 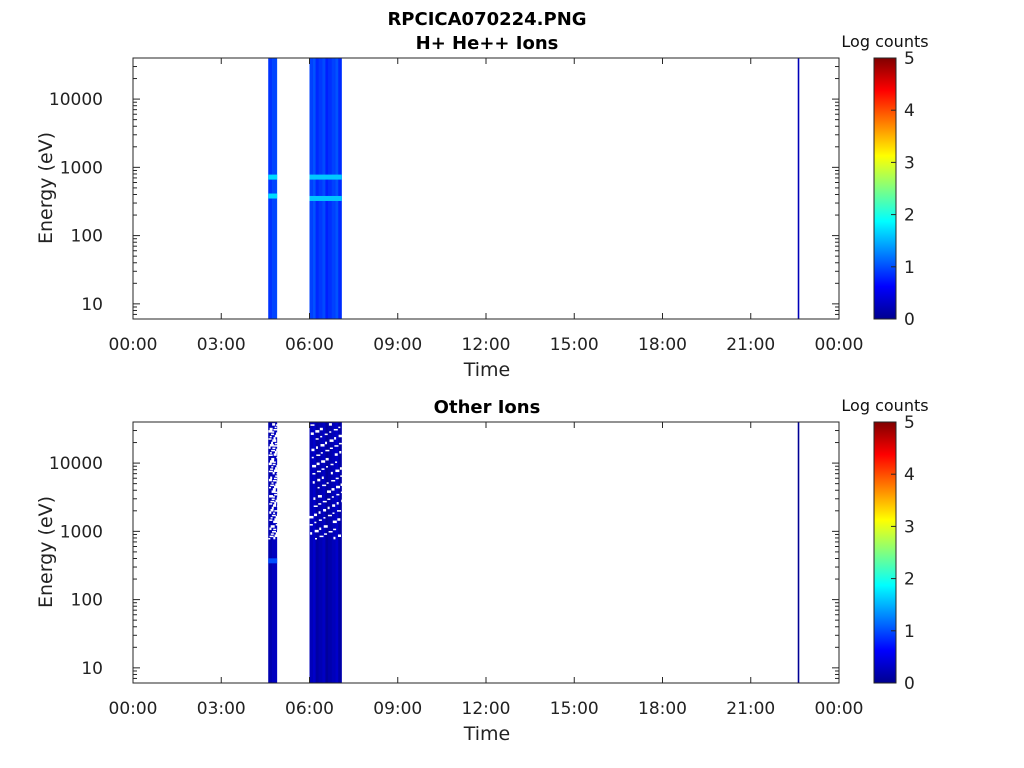 I want to click on figure-title: RPCICA070224.PNG, so click(x=486, y=19).